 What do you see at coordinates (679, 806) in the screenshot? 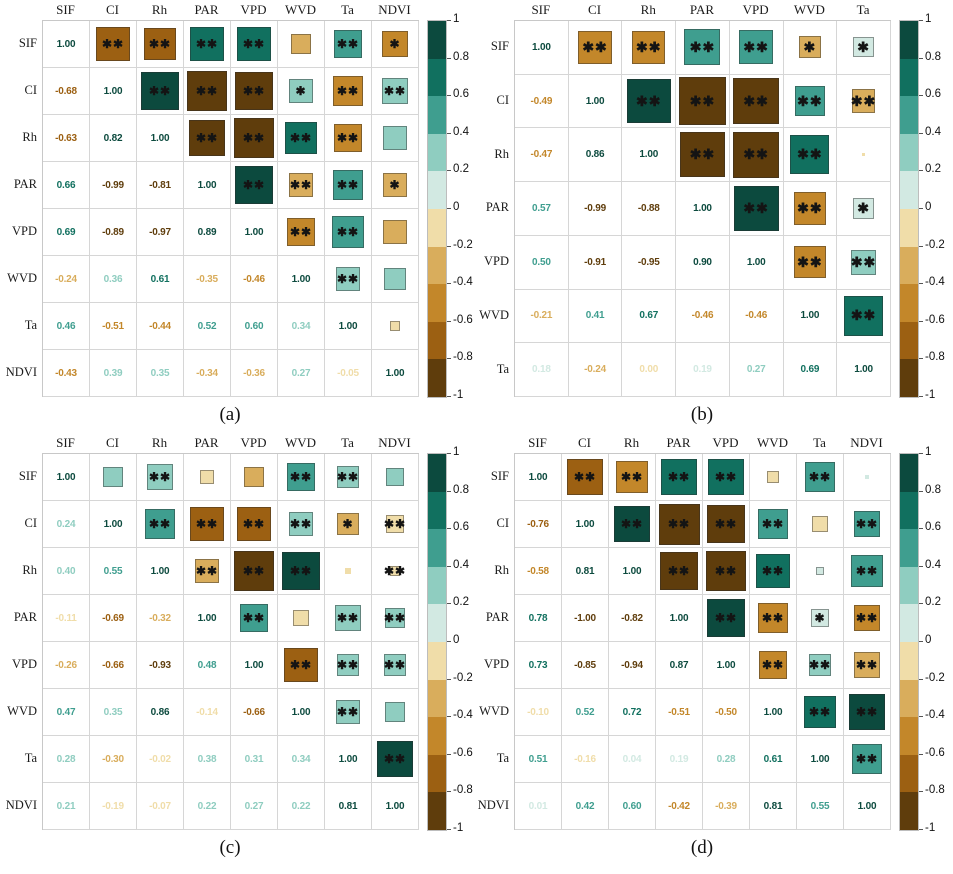
I see `corr-cell: -0.42` at bounding box center [679, 806].